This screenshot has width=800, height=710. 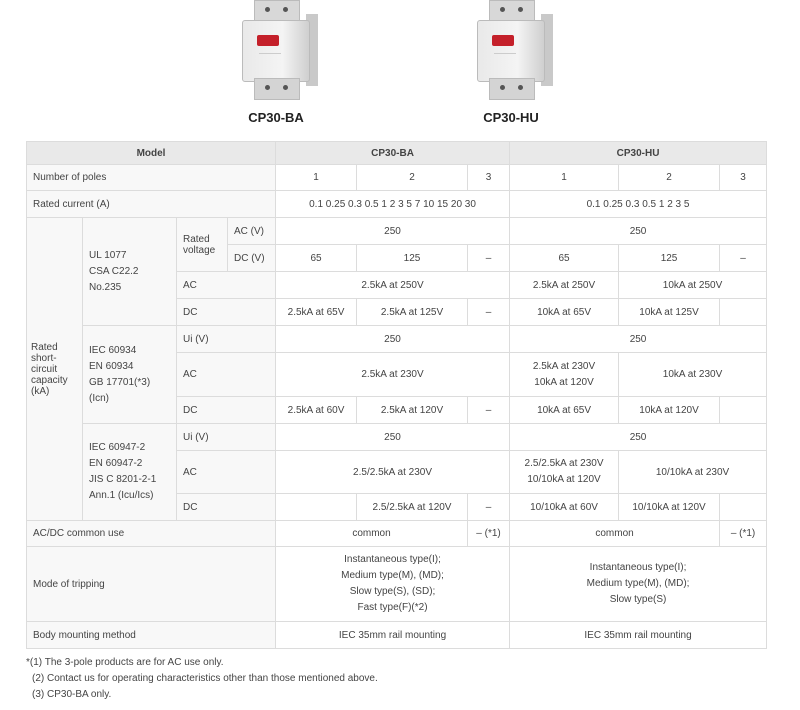 I want to click on product-cp30-ba: CP30-BA, so click(x=276, y=62).